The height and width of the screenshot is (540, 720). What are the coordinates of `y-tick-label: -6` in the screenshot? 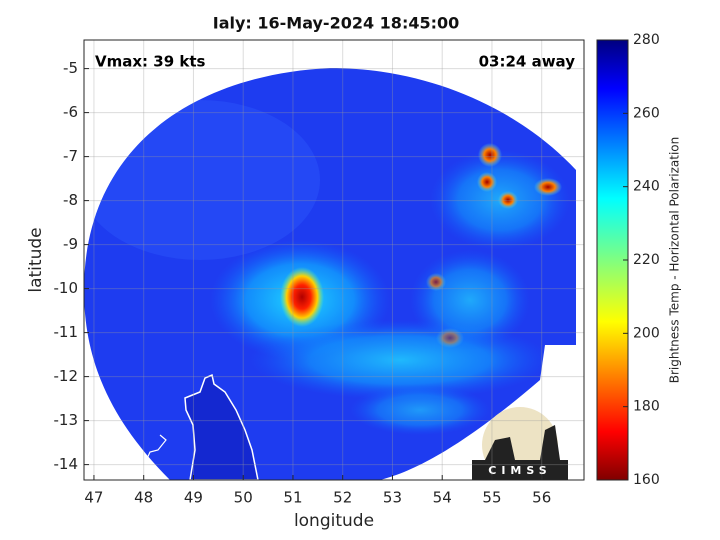 It's located at (70, 112).